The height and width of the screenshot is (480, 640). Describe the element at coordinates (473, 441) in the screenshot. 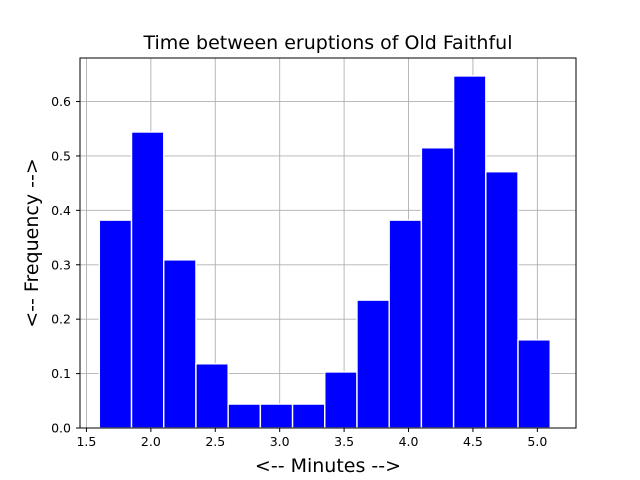

I see `x-tick-label-6: 4.5` at that location.